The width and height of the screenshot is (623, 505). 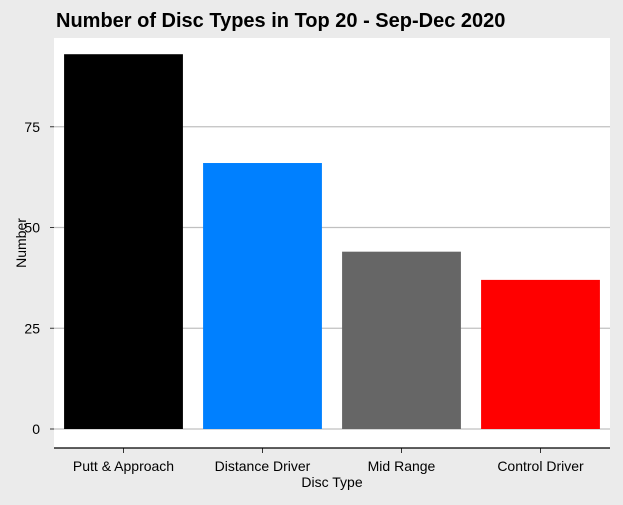 What do you see at coordinates (123, 466) in the screenshot?
I see `x-tick-label: Putt & Approach` at bounding box center [123, 466].